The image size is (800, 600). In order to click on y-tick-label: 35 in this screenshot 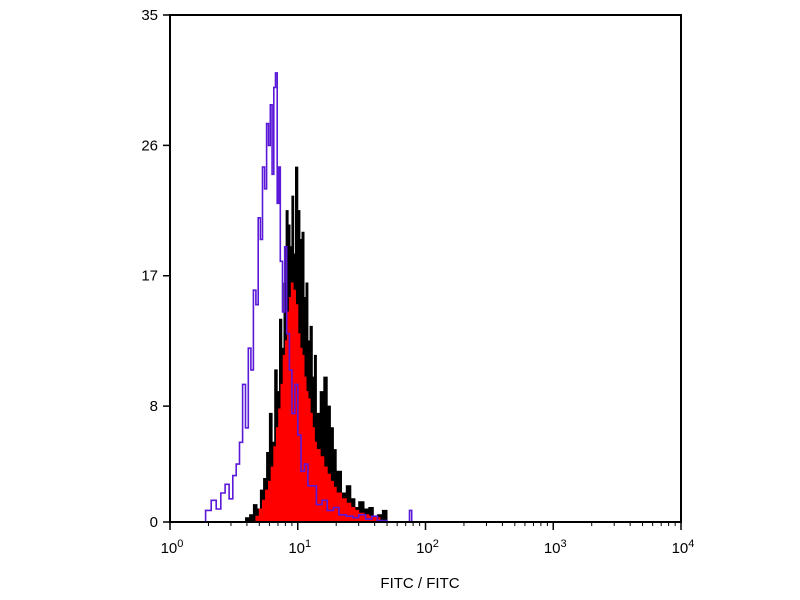, I will do `click(149, 15)`.